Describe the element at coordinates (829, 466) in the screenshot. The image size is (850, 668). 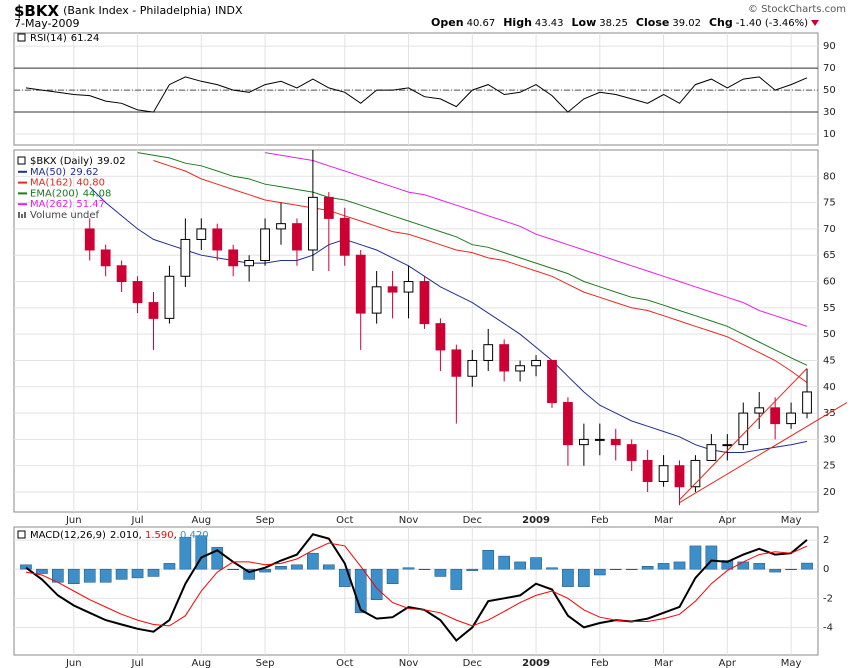
I see `y-tick-label: 25` at that location.